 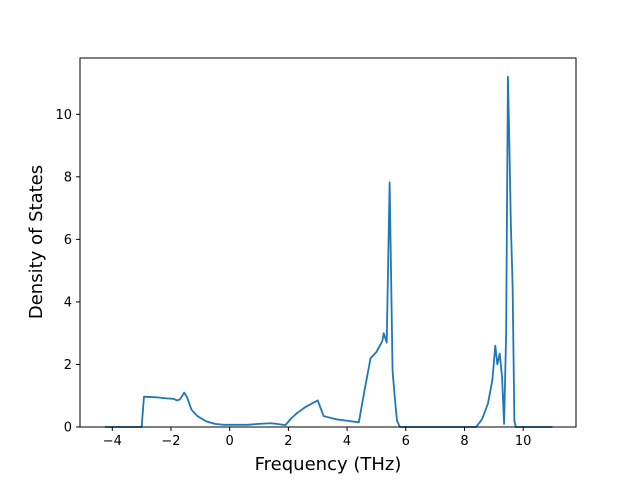 What do you see at coordinates (170, 441) in the screenshot?
I see `x-tick-label: −2` at bounding box center [170, 441].